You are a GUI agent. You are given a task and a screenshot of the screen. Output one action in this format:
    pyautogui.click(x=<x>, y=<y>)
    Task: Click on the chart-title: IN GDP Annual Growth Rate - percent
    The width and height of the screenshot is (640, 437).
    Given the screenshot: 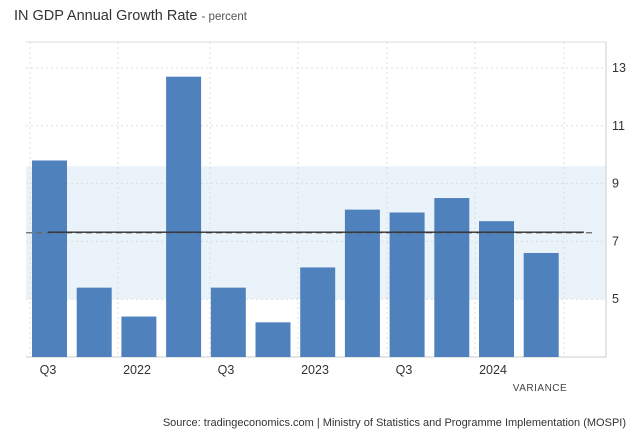 What is the action you would take?
    pyautogui.click(x=130, y=16)
    